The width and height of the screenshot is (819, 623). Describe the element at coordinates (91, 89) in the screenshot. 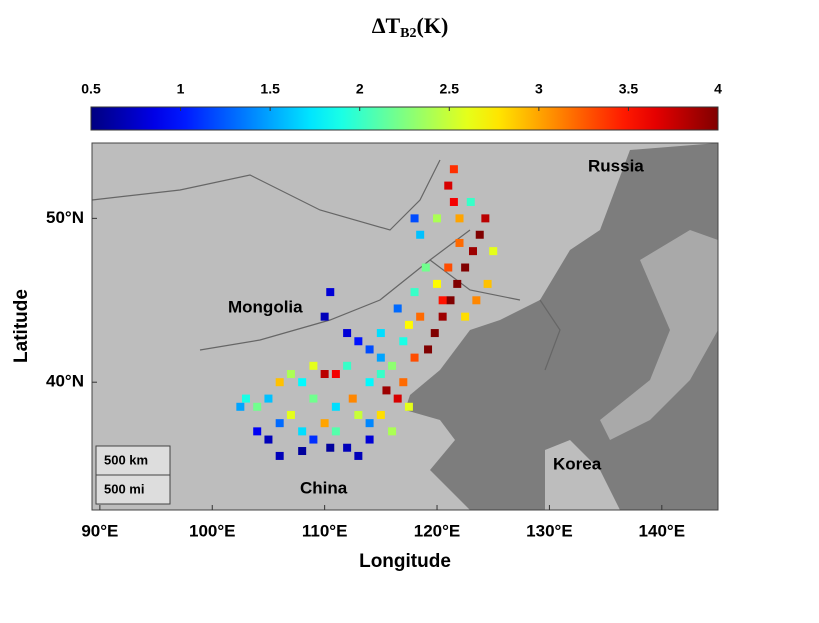

I see `colorbar-tick-label: 0.5` at that location.